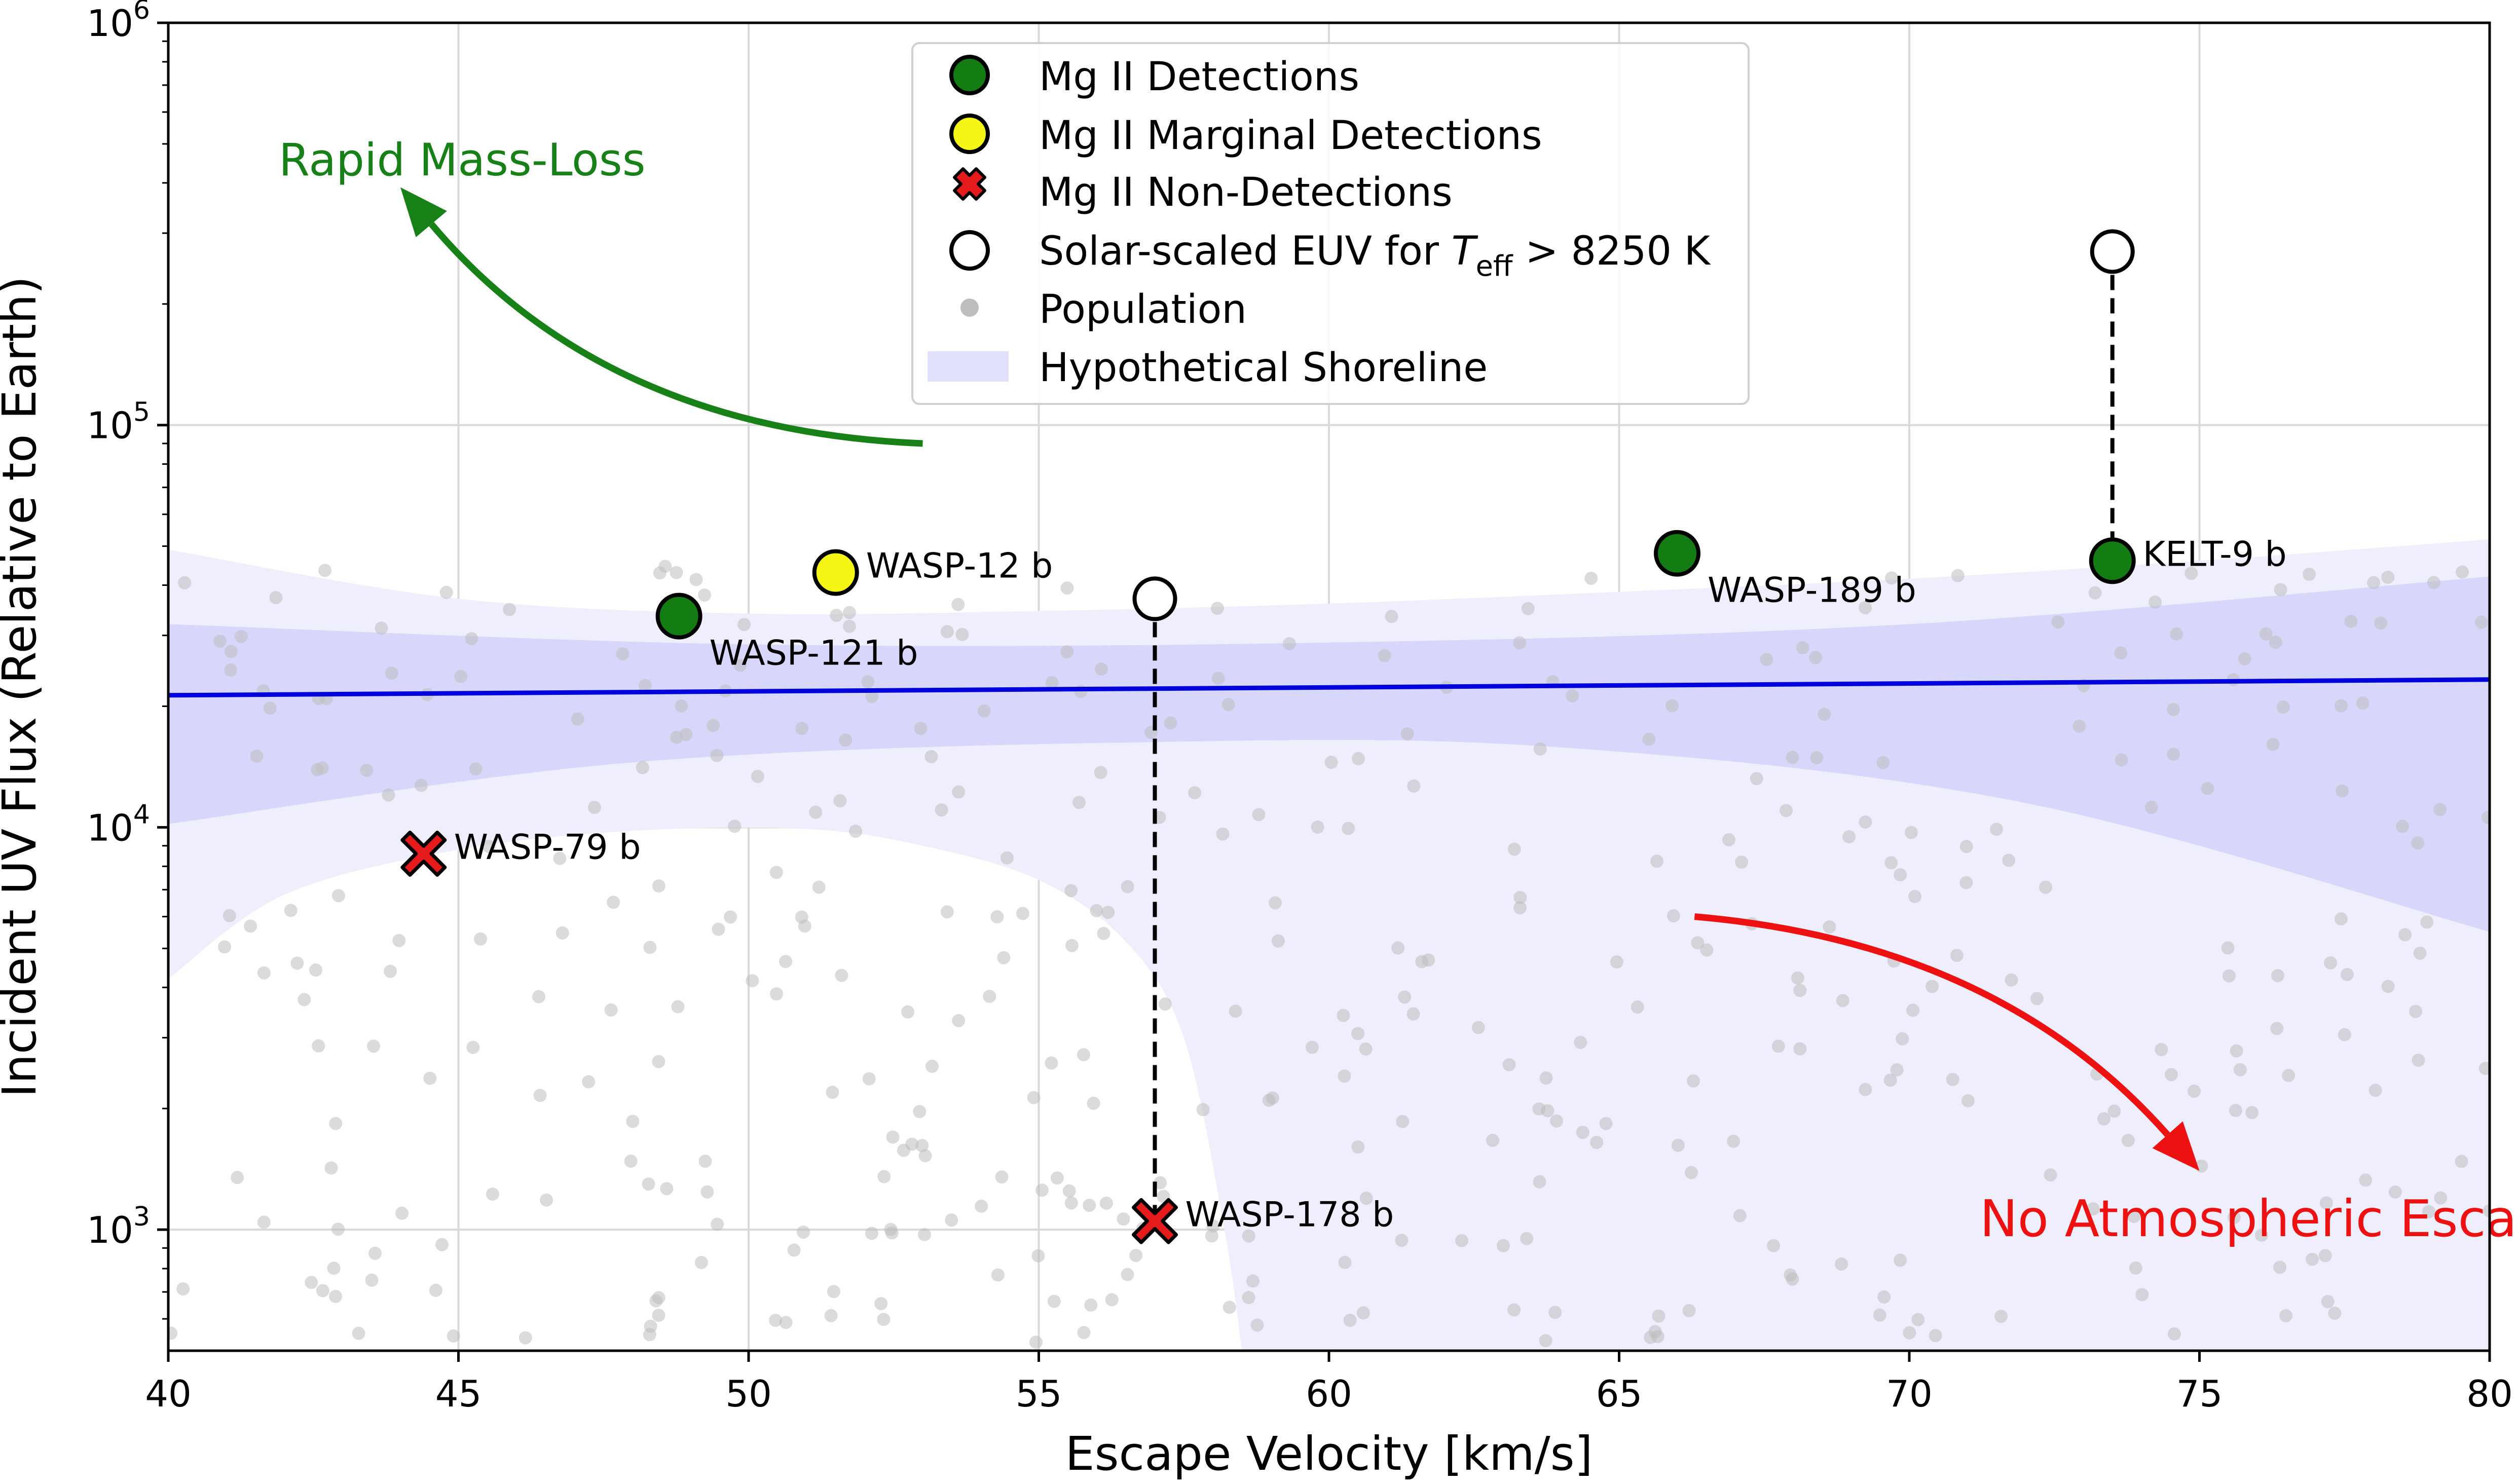  Describe the element at coordinates (423, 212) in the screenshot. I see `rapid-mass-loss-arrow-head` at that location.